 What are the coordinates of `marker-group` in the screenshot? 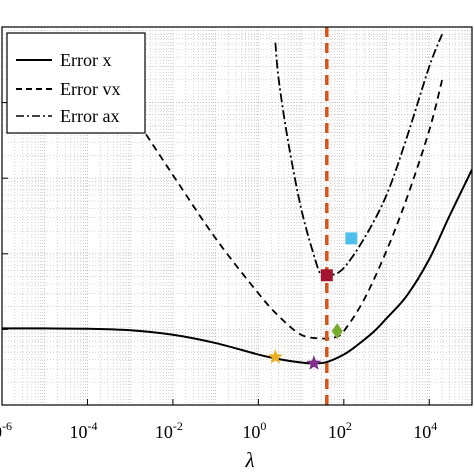 It's located at (312, 301).